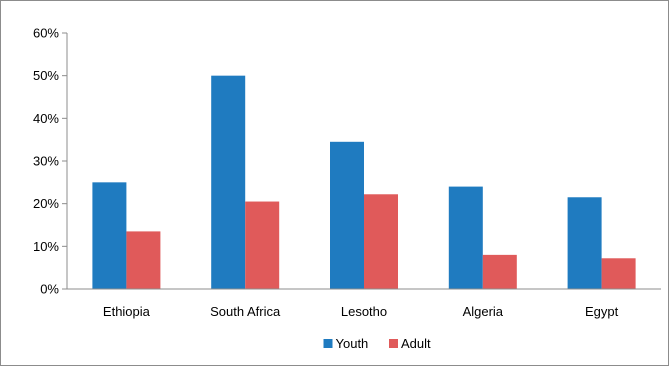 This screenshot has width=669, height=366. I want to click on x-axis-labels: Ethiopia South Africa Lesotho Algeria Egypt, so click(361, 311).